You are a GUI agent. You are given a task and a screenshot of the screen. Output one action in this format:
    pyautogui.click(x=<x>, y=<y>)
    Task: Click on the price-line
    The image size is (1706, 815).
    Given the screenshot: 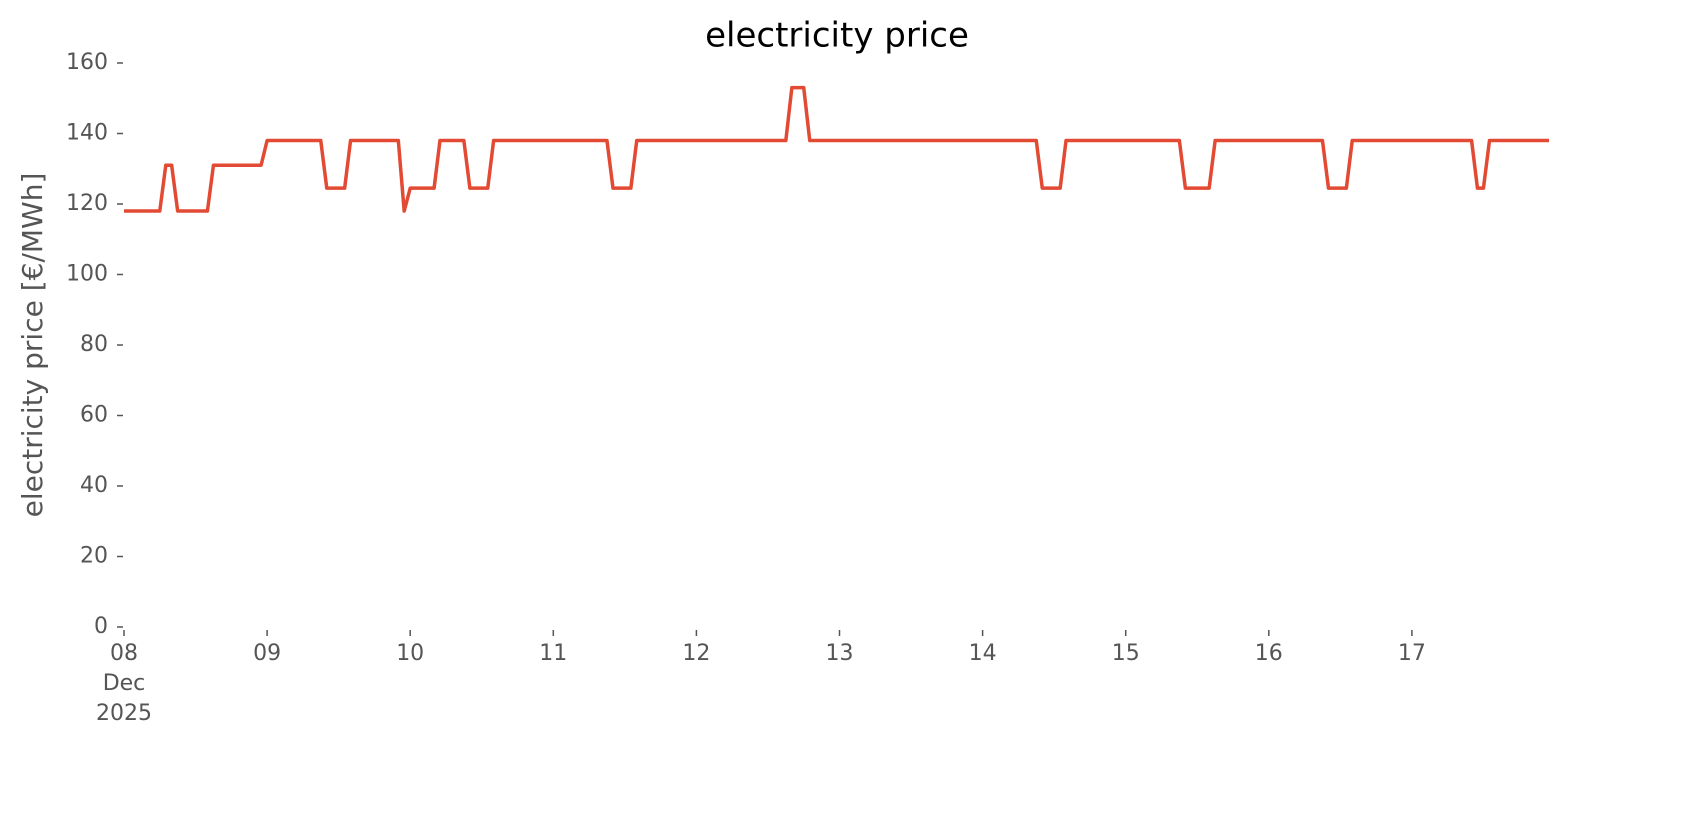 What is the action you would take?
    pyautogui.click(x=836, y=149)
    